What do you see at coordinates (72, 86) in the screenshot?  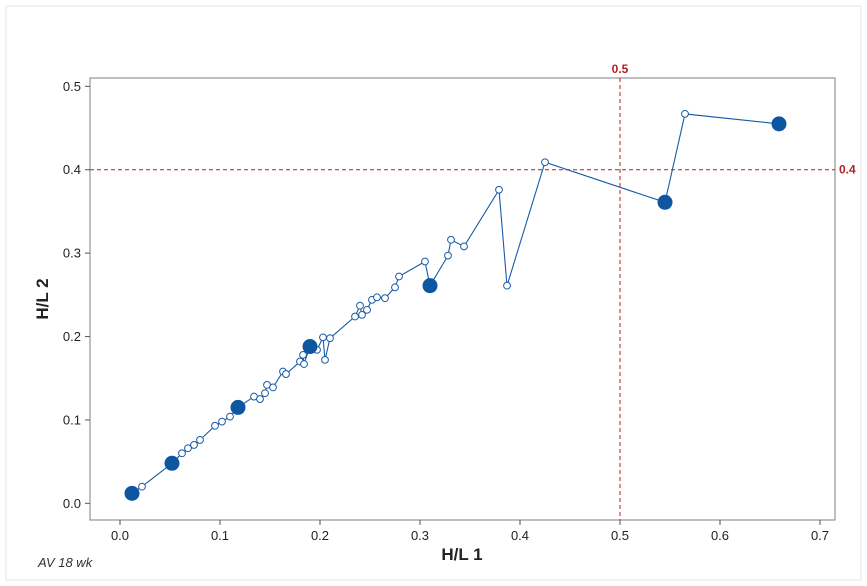 I see `y-tick-label: 0.5` at bounding box center [72, 86].